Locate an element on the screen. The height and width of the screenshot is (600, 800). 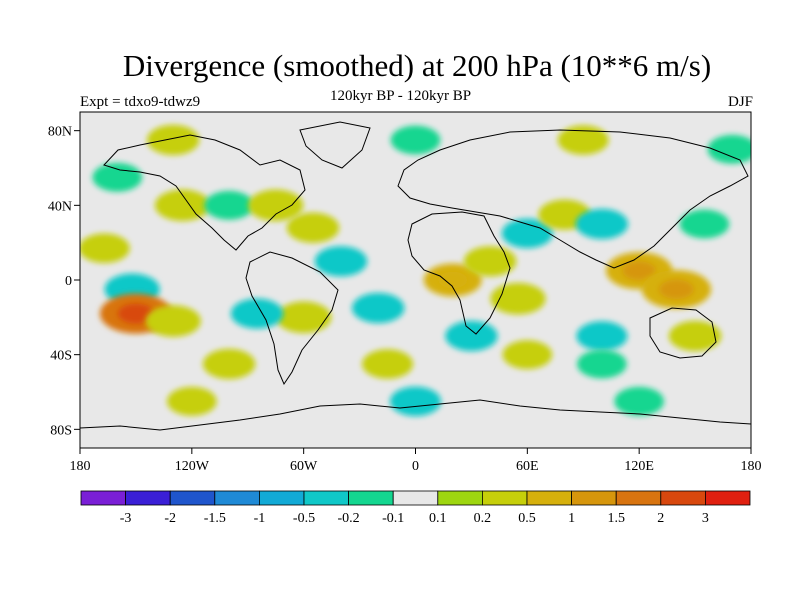
colorbar-label-7: 0.1 is located at coordinates (438, 518).